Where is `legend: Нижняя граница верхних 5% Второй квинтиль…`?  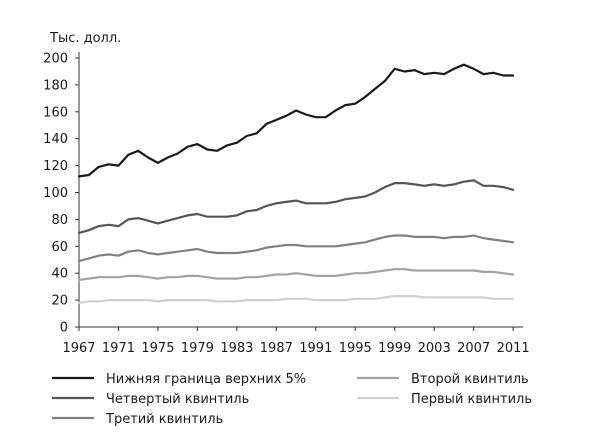
legend: Нижняя граница верхних 5% Второй квинтиль… is located at coordinates (292, 399).